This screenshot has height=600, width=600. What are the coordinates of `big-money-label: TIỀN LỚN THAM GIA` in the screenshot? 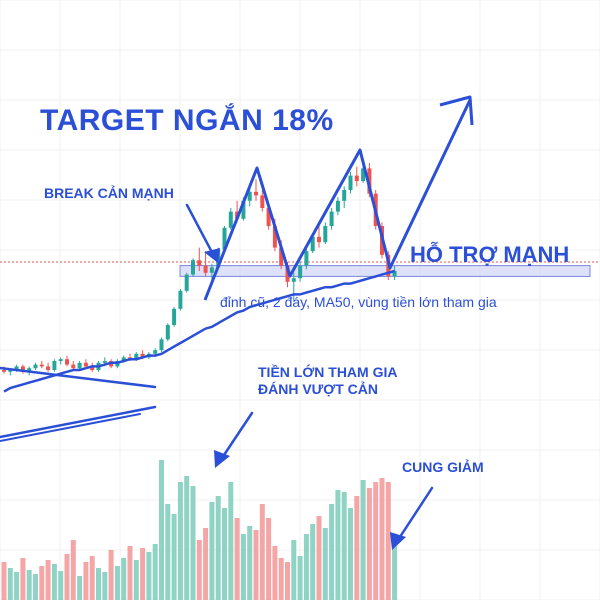 It's located at (328, 372).